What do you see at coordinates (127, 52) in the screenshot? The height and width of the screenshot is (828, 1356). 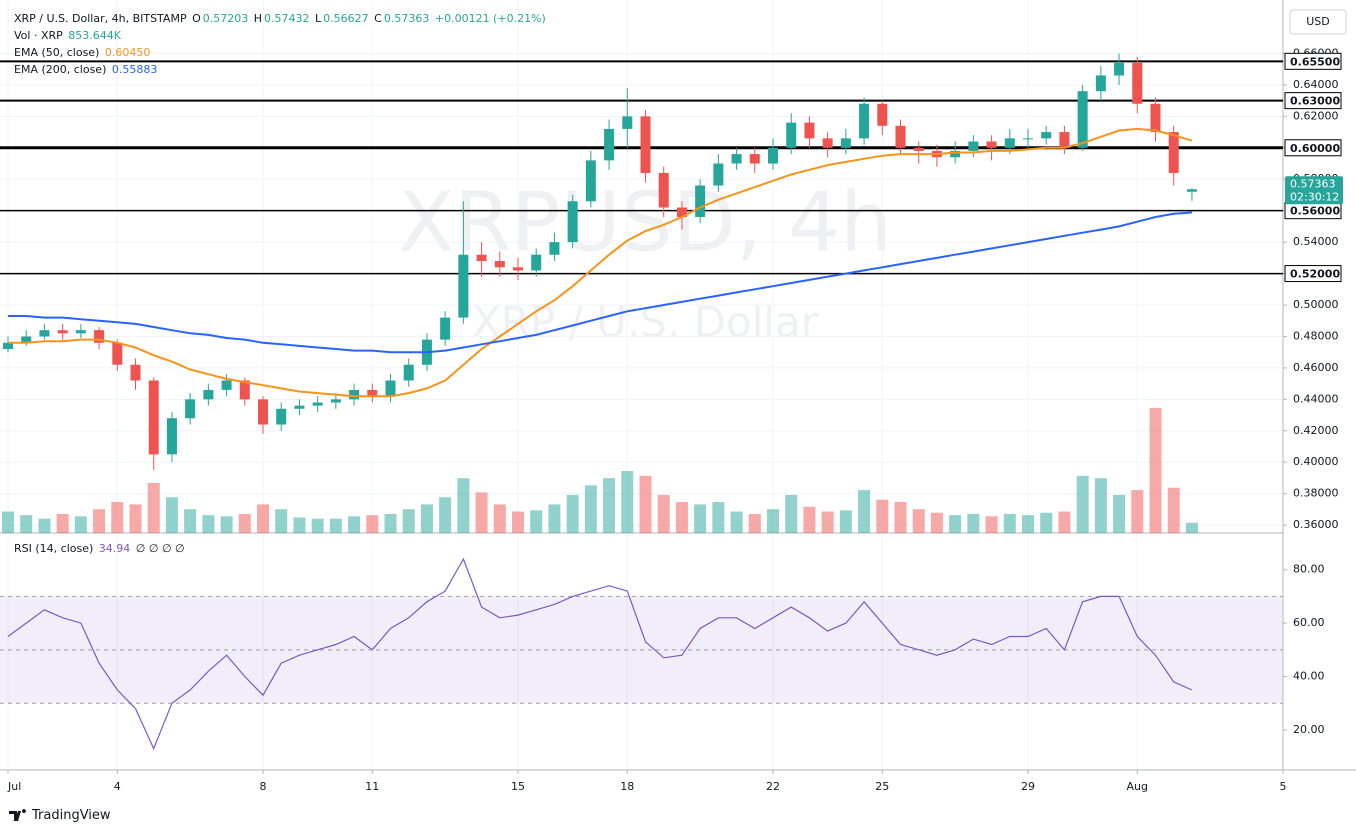 I see `ema-value: 0.60450` at bounding box center [127, 52].